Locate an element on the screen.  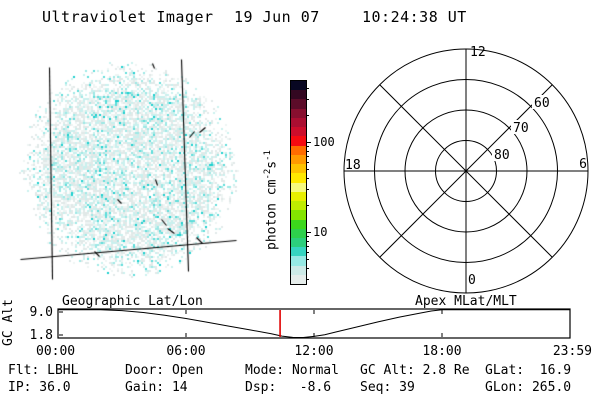
strip-xtick-label: 06:00 is located at coordinates (185, 351).